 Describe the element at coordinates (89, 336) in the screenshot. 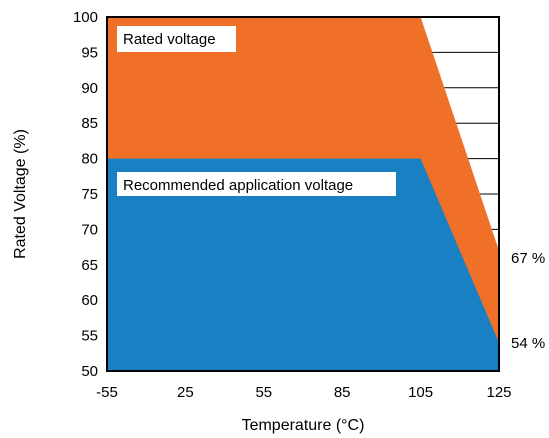

I see `y-tick-label: 55` at that location.